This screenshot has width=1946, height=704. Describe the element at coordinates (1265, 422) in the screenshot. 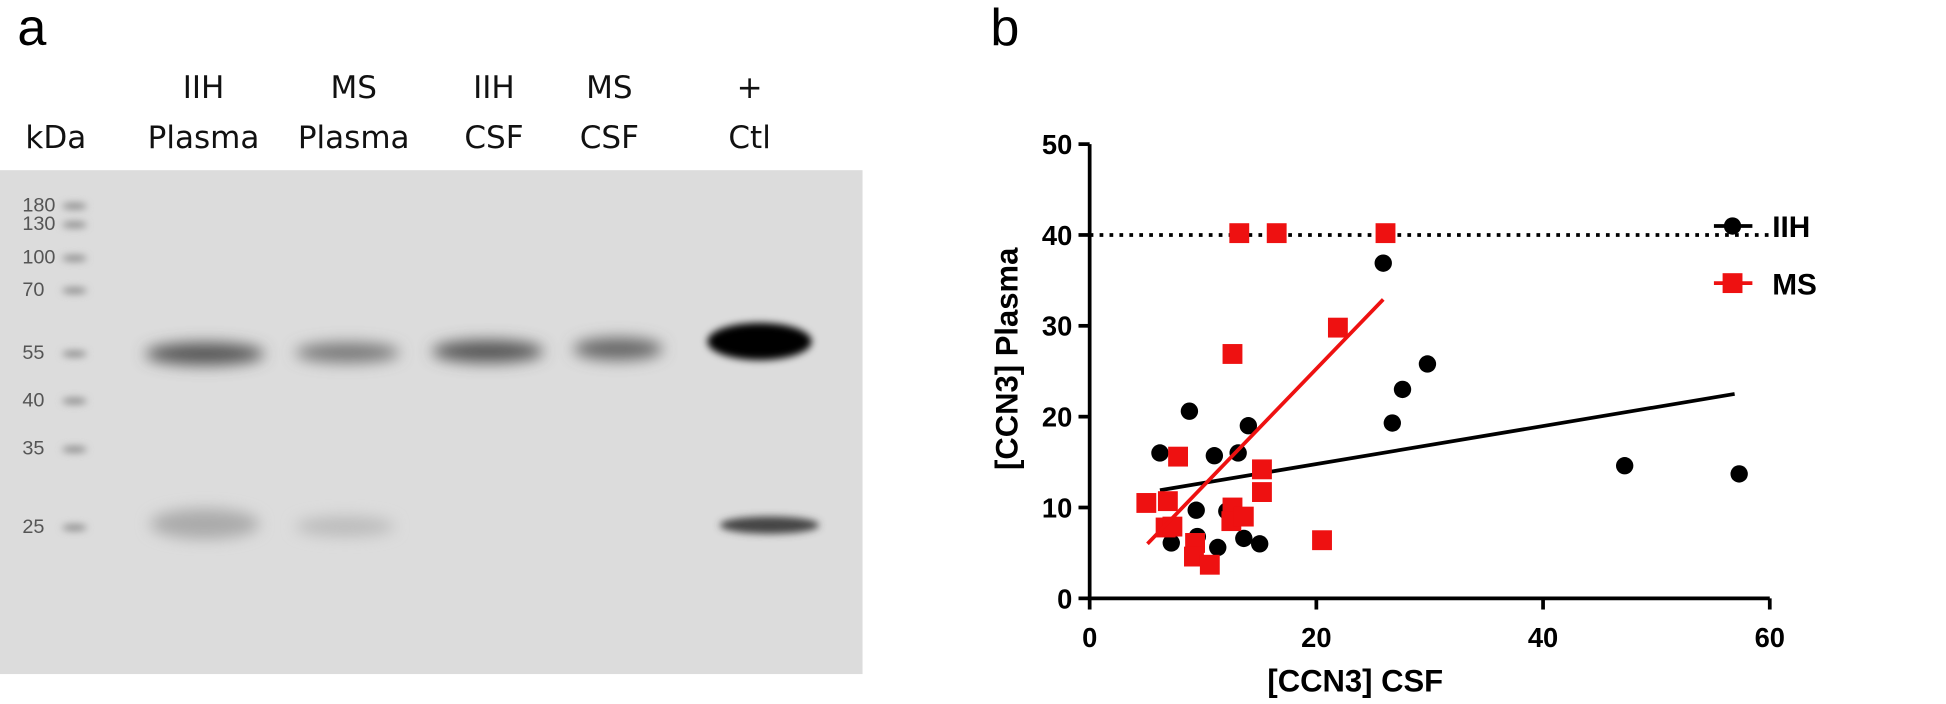

I see `fit-line` at that location.